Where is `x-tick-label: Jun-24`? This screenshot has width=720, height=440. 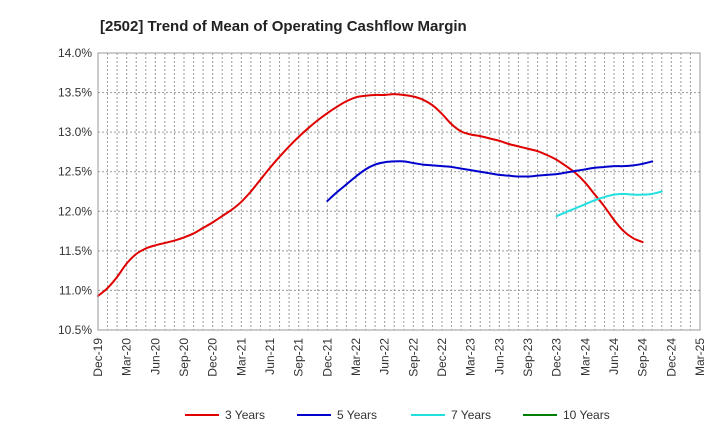 x-tick-label: Jun-24 is located at coordinates (614, 356).